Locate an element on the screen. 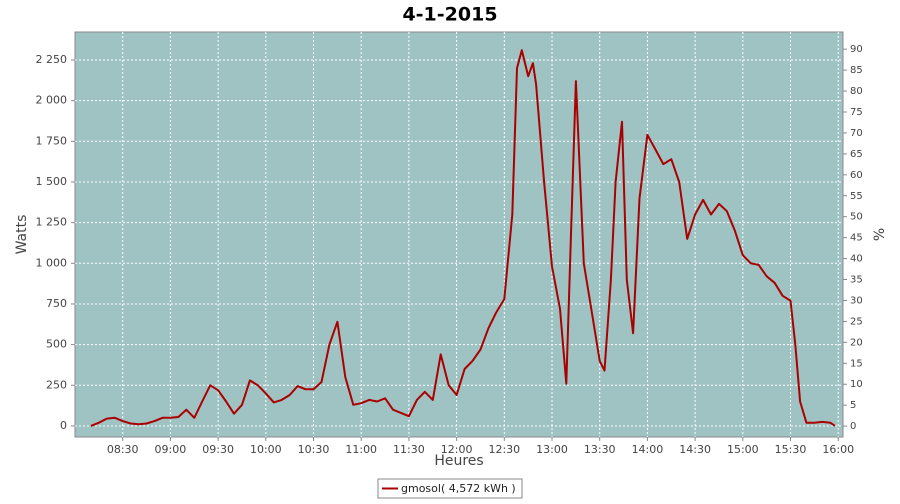 The height and width of the screenshot is (504, 900). y2-tick-label: 85 is located at coordinates (856, 70).